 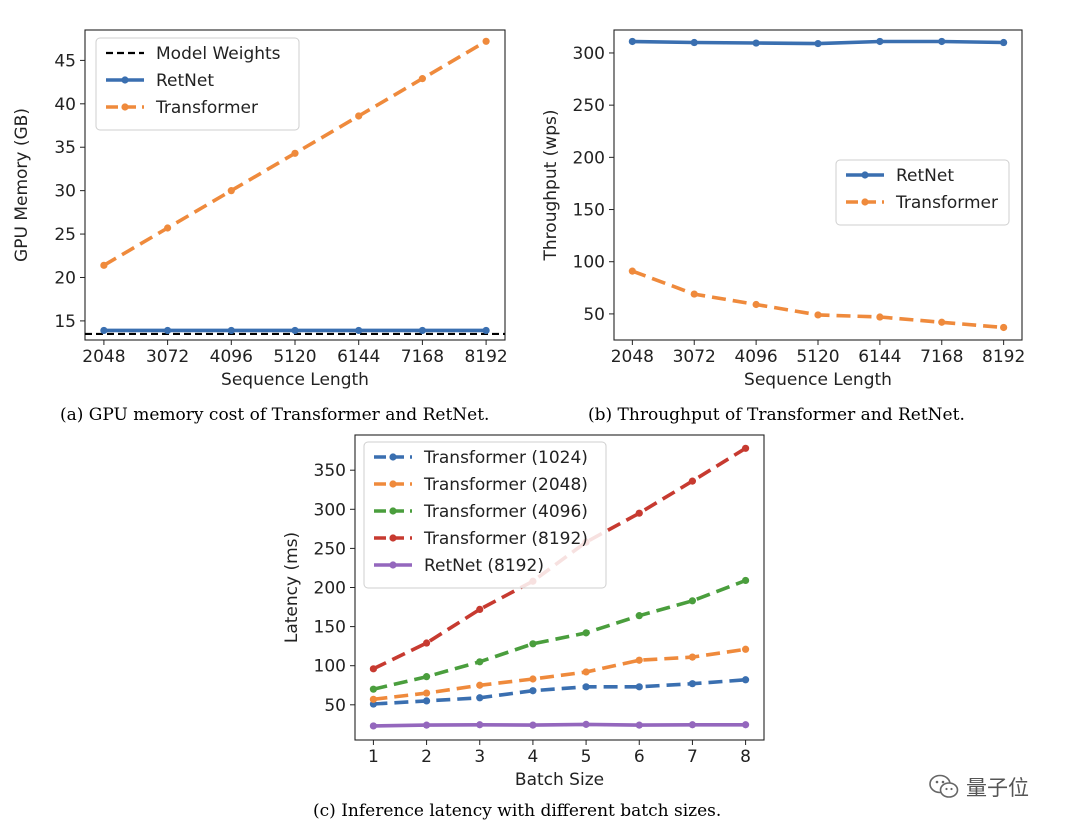 What do you see at coordinates (65, 278) in the screenshot?
I see `y-tick-label: 20` at bounding box center [65, 278].